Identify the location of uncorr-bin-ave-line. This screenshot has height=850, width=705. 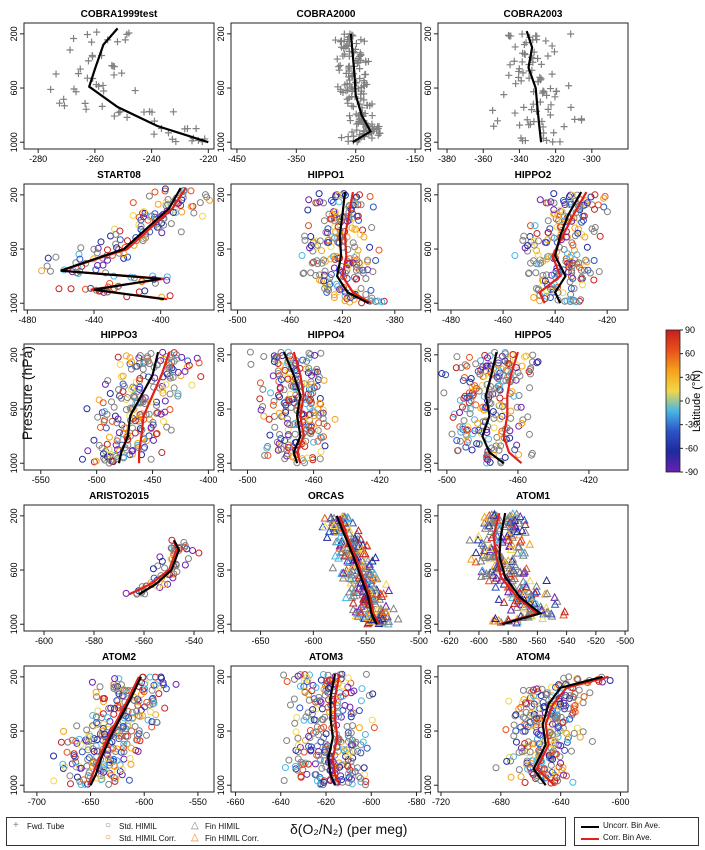
(520, 569).